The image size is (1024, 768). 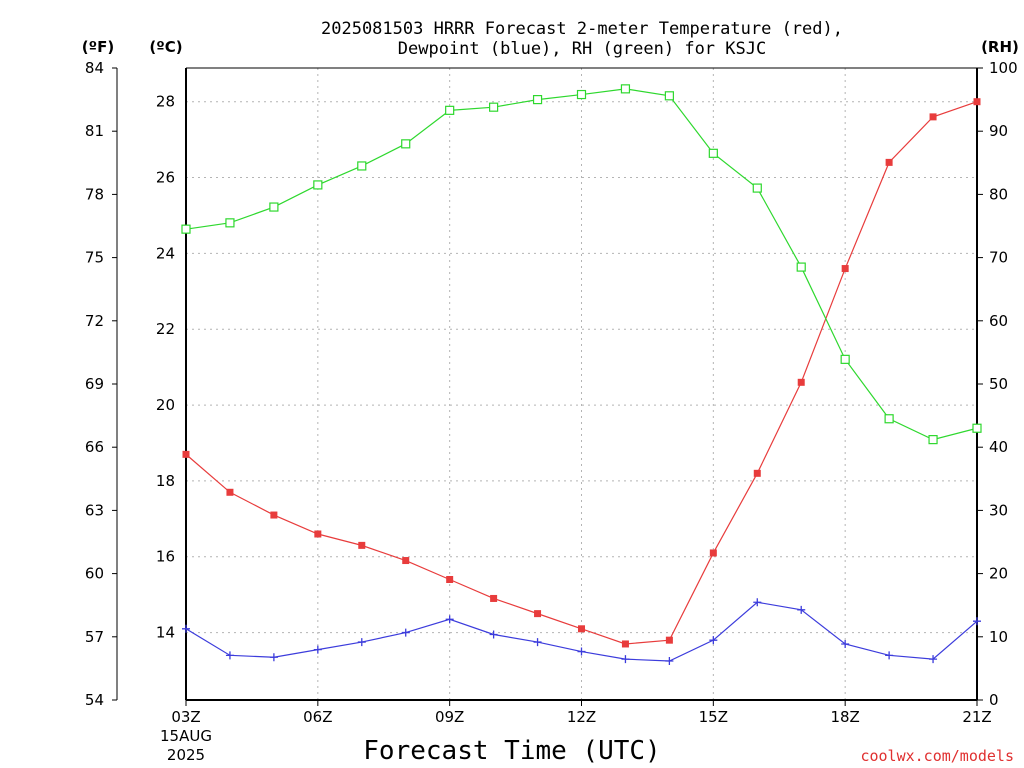 What do you see at coordinates (186, 755) in the screenshot?
I see `date-label-year: 2025` at bounding box center [186, 755].